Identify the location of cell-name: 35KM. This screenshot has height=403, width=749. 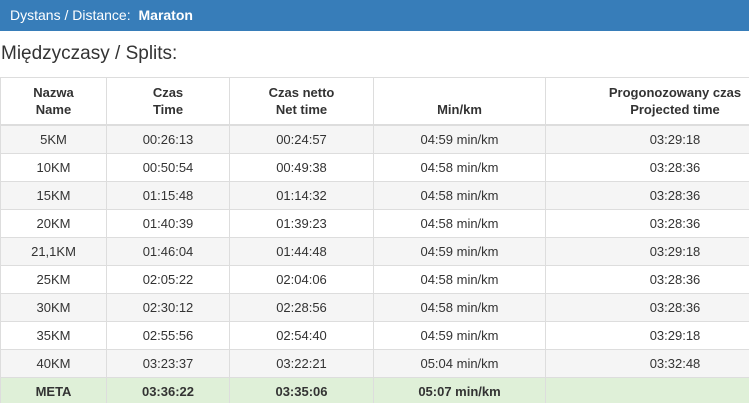
(53, 335).